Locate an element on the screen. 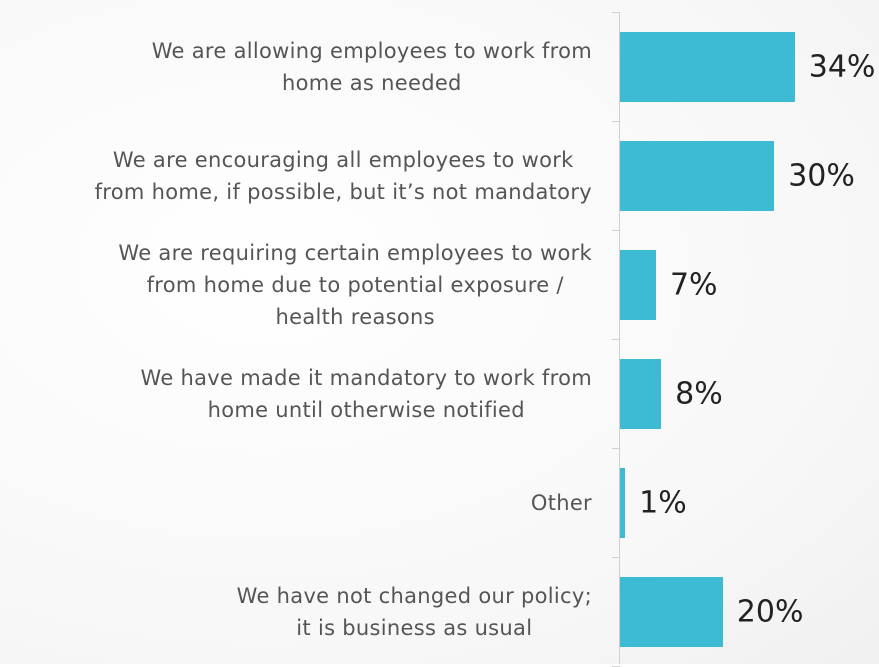 The width and height of the screenshot is (879, 667). category-label: Other is located at coordinates (561, 503).